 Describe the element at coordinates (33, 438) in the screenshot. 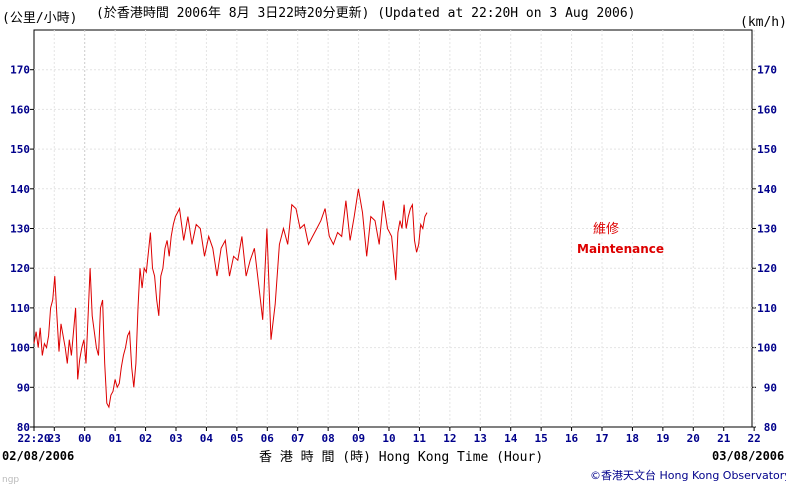

I see `x-tick-label: 22:20` at that location.